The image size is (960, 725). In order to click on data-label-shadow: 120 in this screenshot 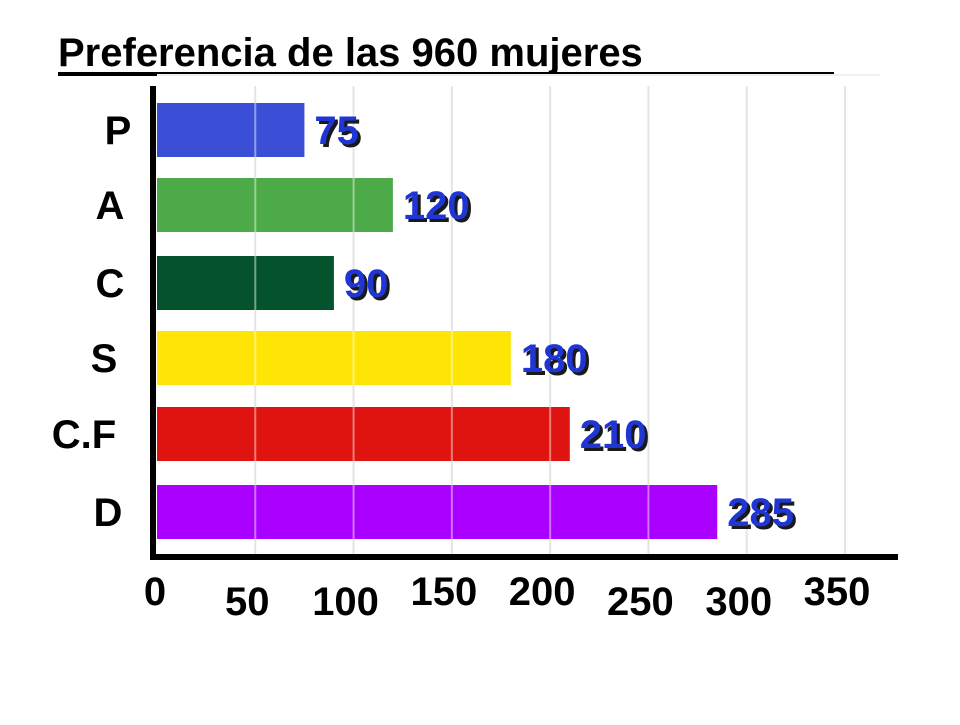, I will do `click(439, 209)`.